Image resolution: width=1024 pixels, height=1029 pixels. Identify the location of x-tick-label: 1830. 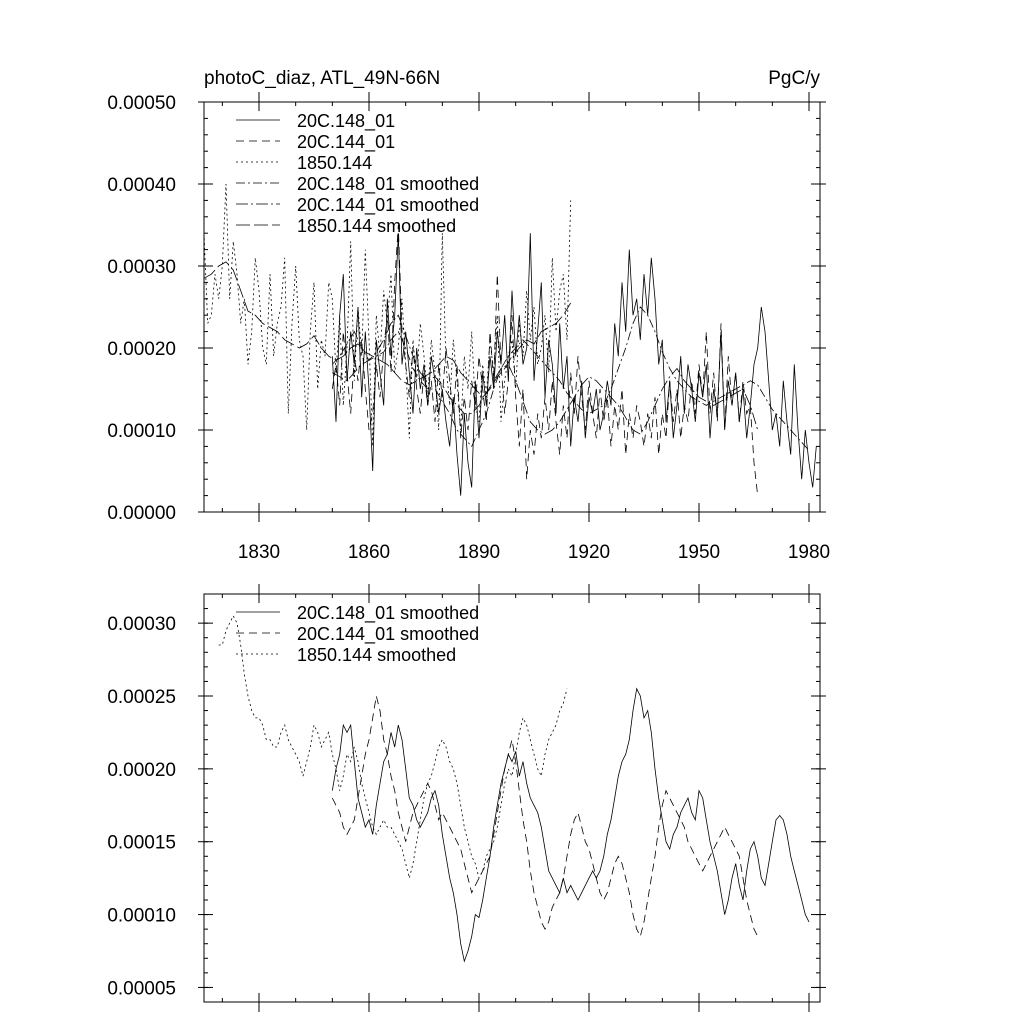
(259, 552).